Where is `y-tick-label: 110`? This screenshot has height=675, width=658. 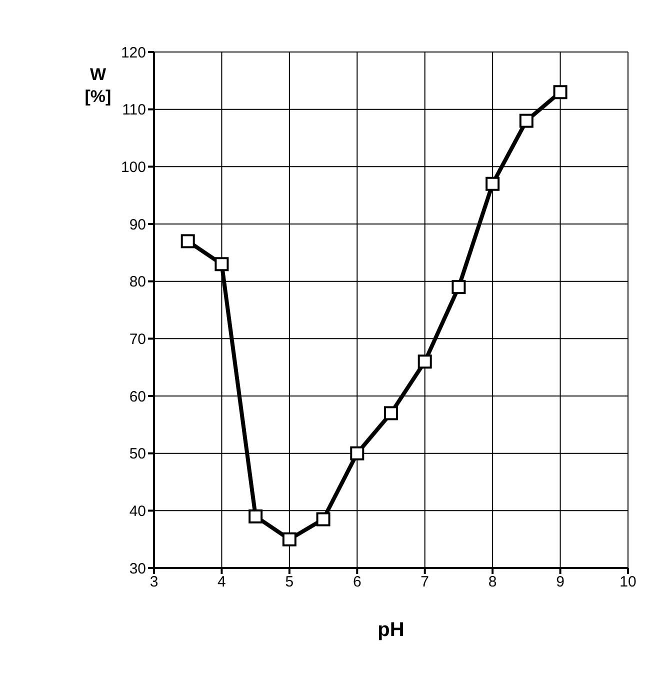
y-tick-label: 110 is located at coordinates (134, 110).